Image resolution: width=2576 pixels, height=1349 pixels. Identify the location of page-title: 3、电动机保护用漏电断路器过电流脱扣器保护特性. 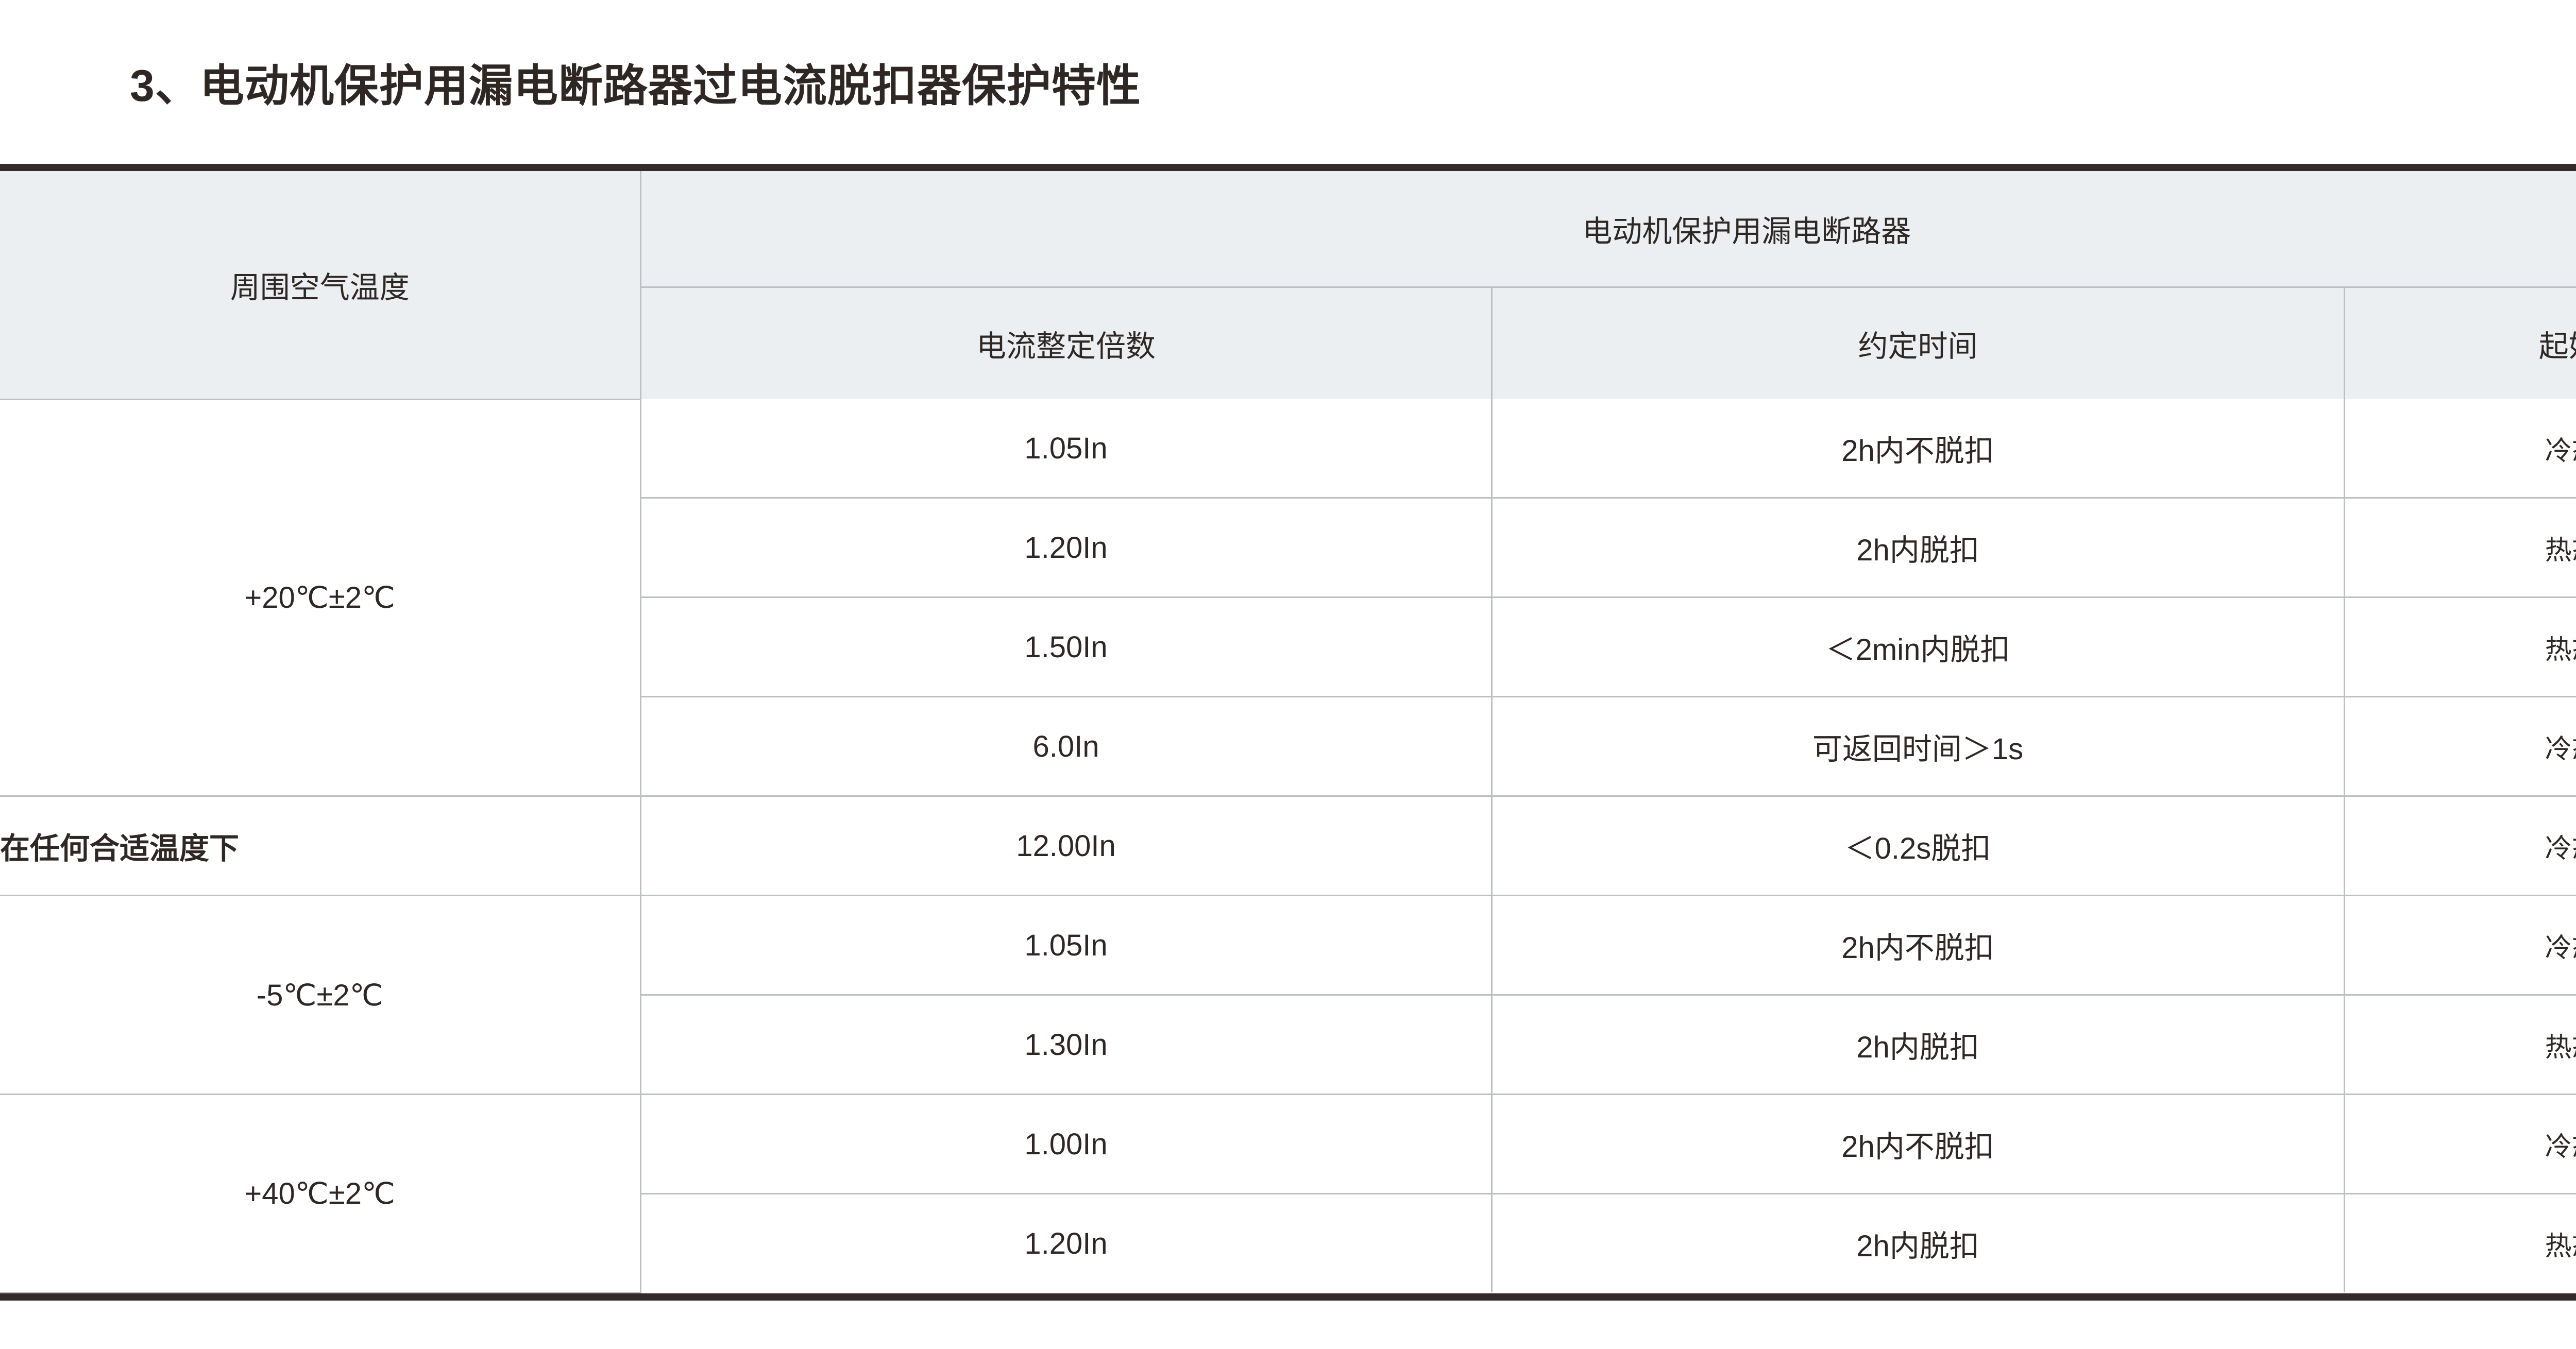
(635, 86).